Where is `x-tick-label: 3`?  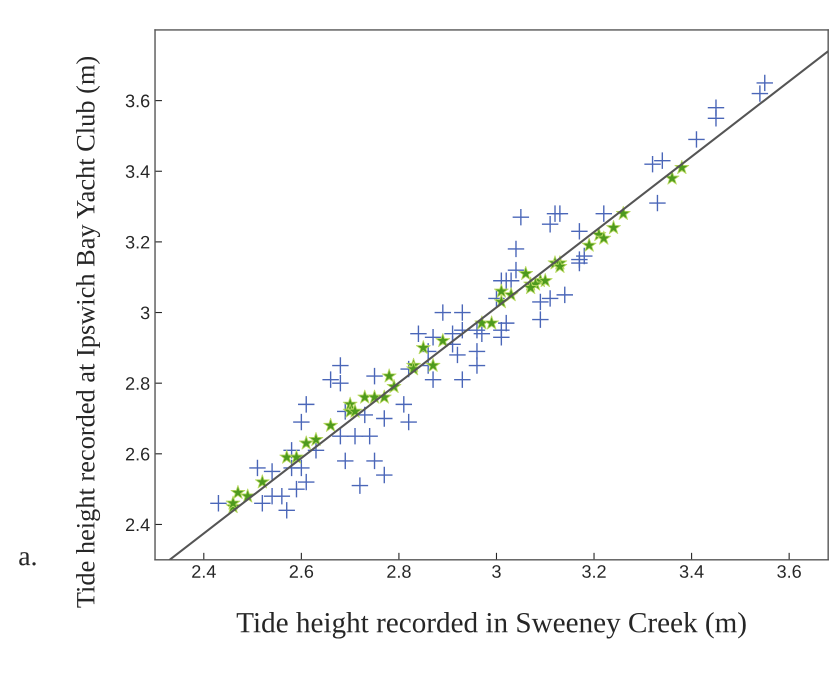 x-tick-label: 3 is located at coordinates (496, 571).